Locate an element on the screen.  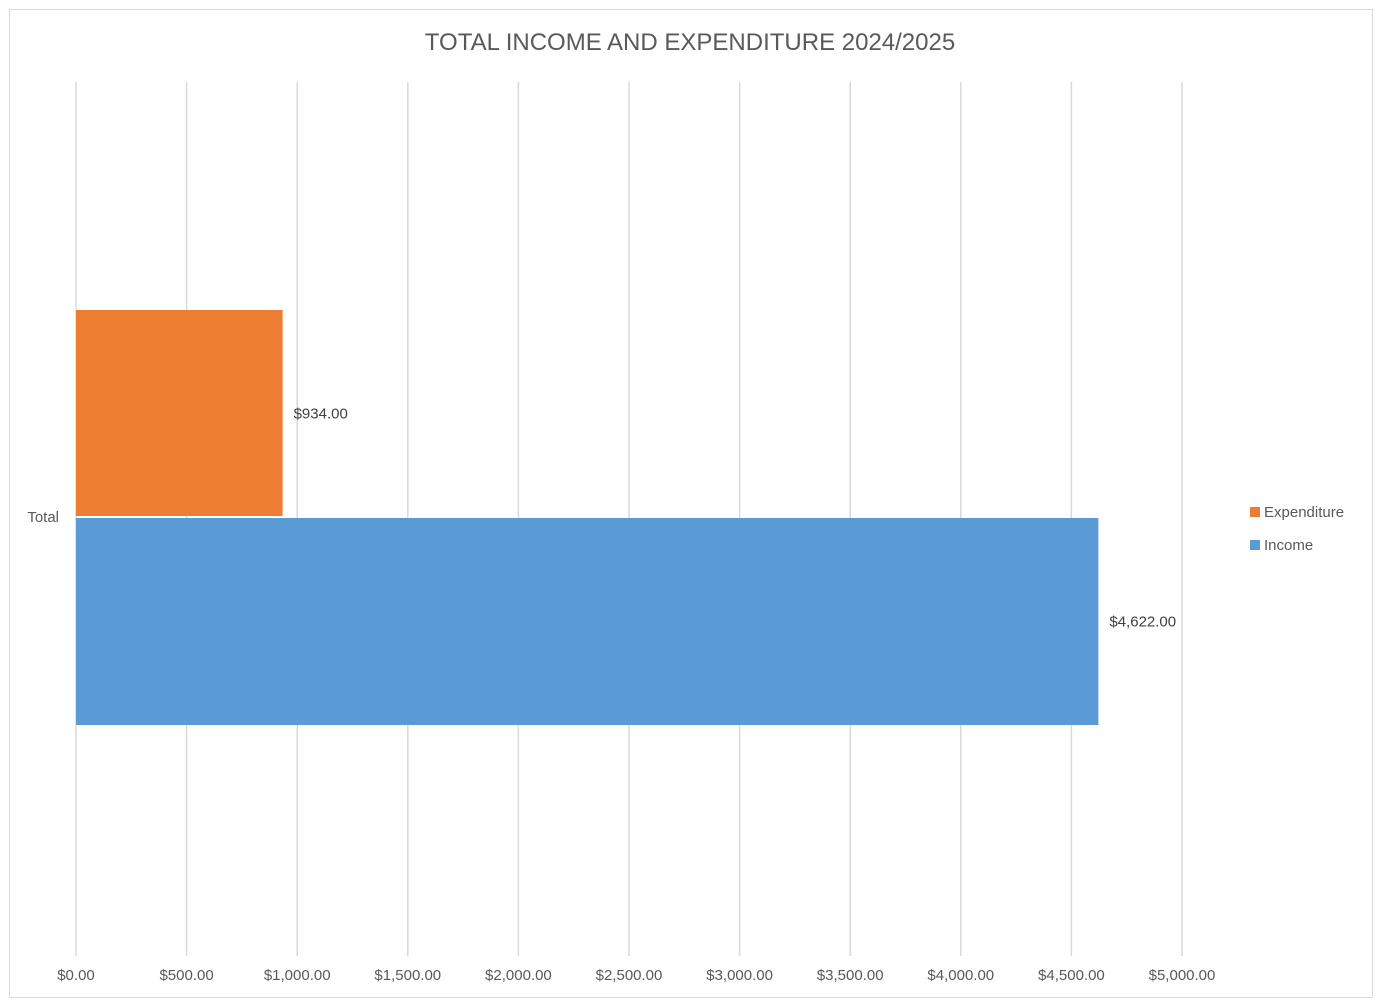
data-labels: $934.00 $4,622.00 is located at coordinates (735, 518).